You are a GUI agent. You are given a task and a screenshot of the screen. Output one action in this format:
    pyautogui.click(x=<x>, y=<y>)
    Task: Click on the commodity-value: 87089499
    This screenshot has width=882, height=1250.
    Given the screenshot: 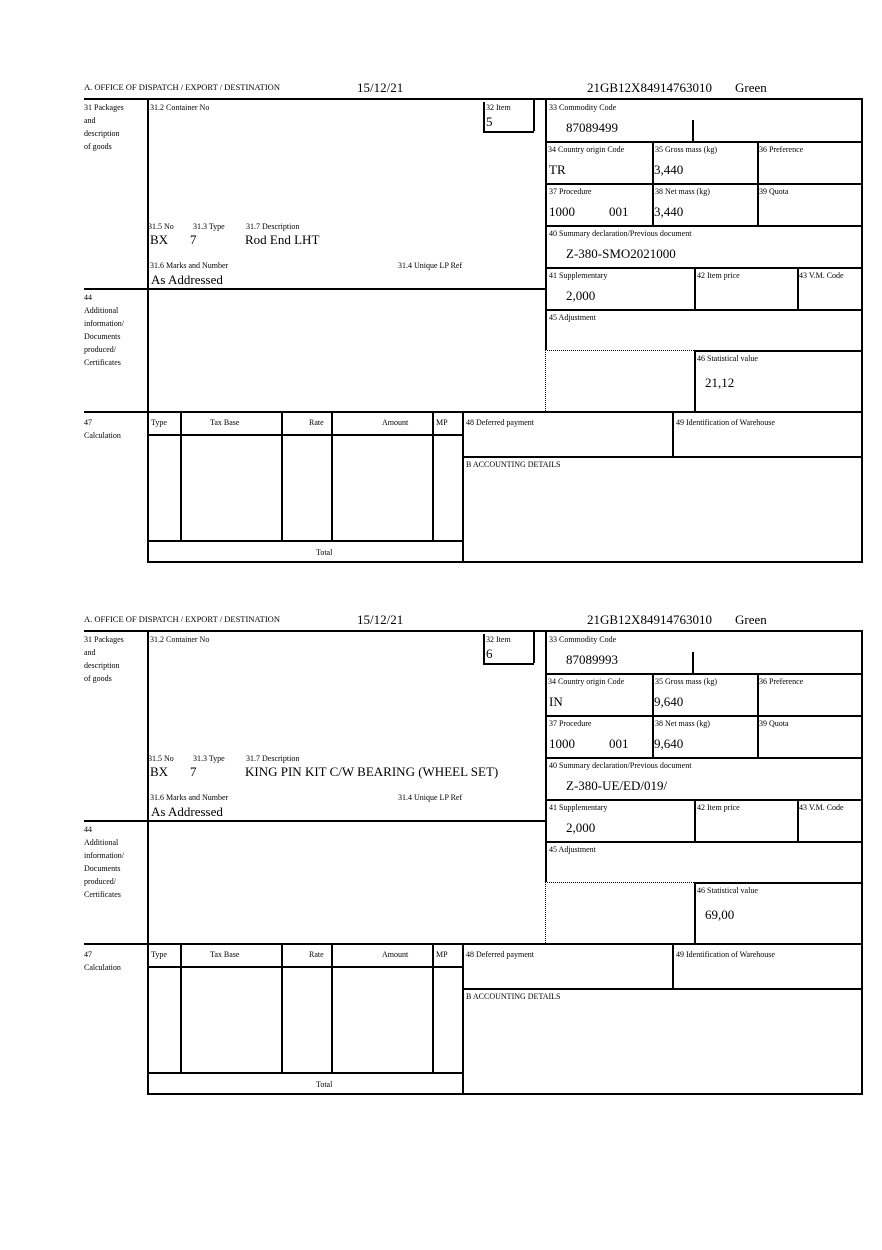 What is the action you would take?
    pyautogui.click(x=592, y=127)
    